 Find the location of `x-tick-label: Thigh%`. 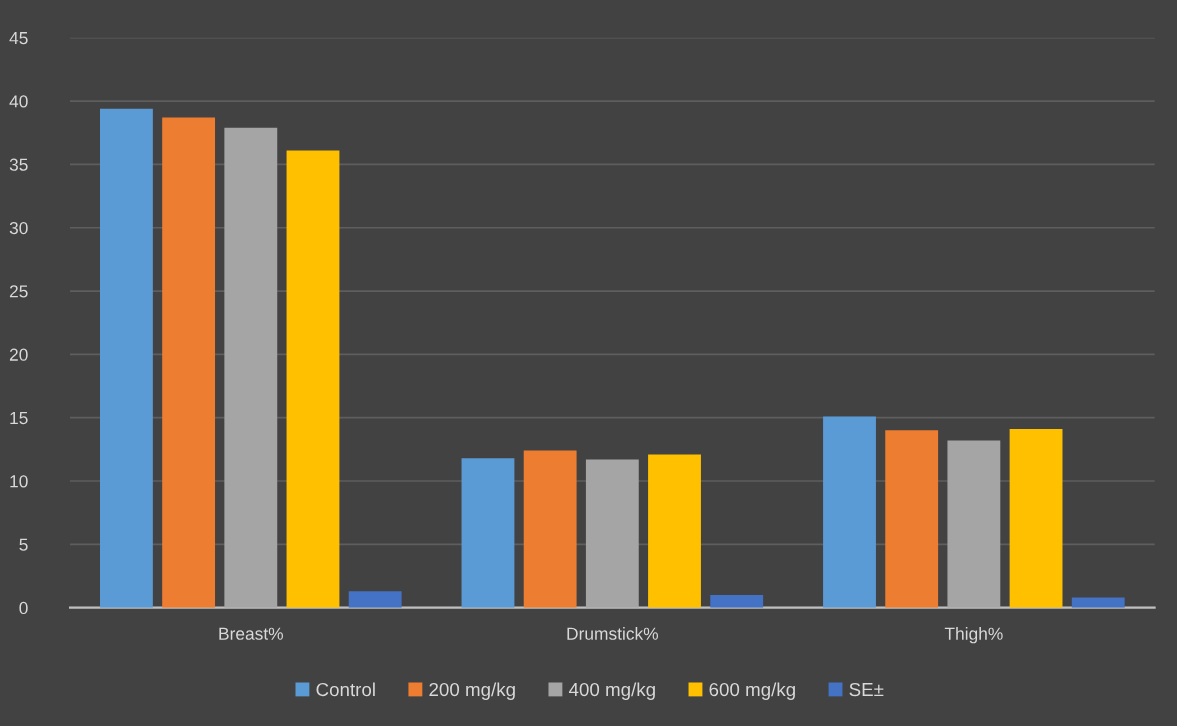

x-tick-label: Thigh% is located at coordinates (973, 635).